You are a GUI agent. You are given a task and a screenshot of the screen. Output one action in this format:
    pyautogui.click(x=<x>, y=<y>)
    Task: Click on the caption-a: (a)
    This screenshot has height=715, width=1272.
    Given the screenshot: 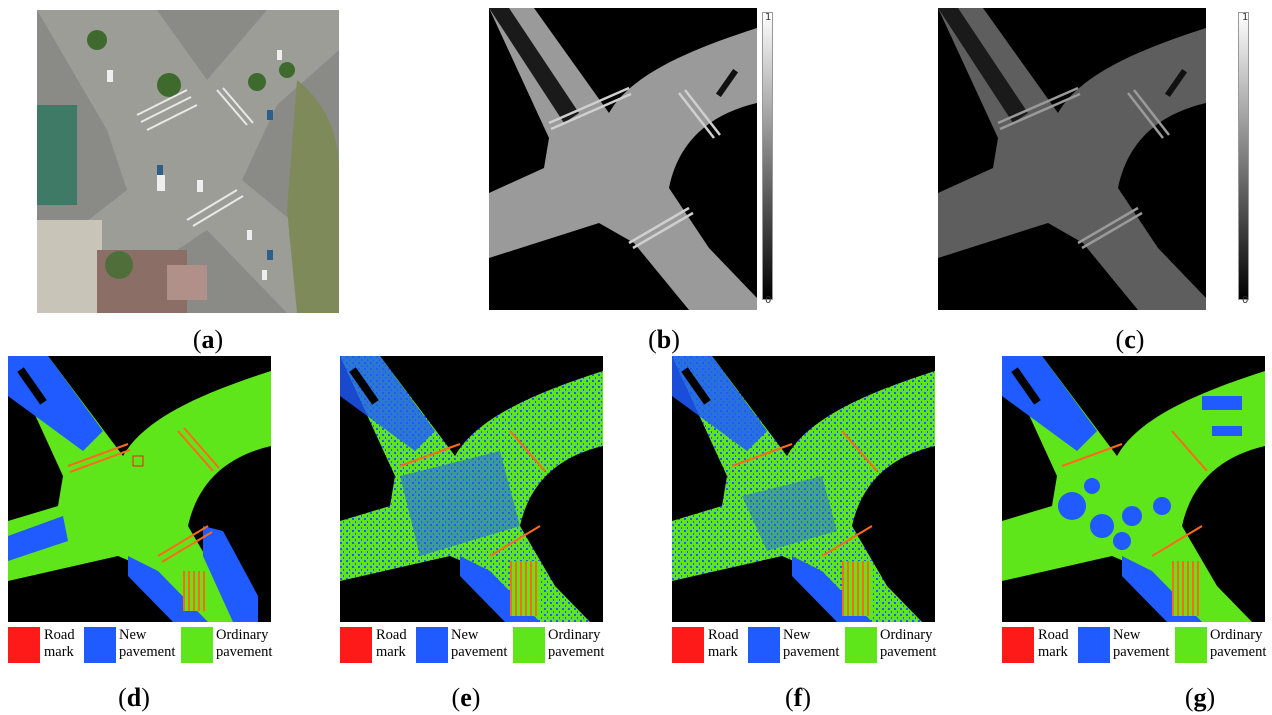 What is the action you would take?
    pyautogui.click(x=208, y=339)
    